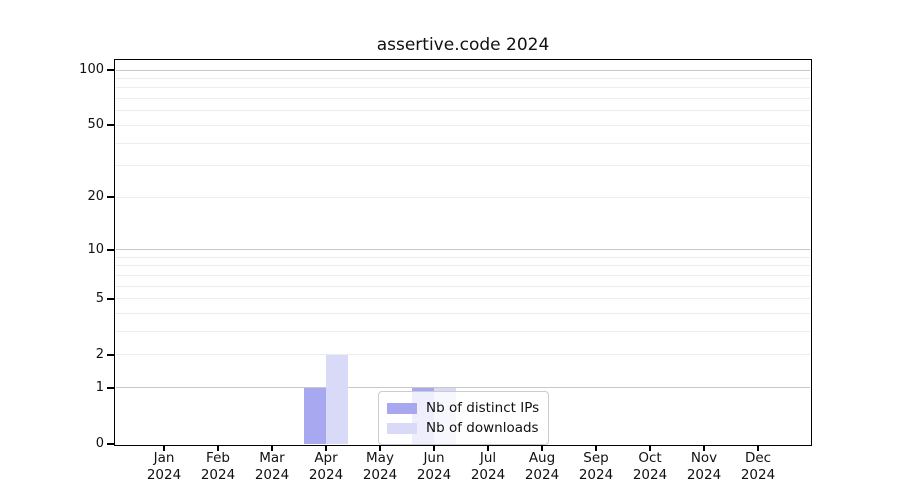 Image resolution: width=900 pixels, height=500 pixels. I want to click on bar-nb-of-downloads, so click(337, 399).